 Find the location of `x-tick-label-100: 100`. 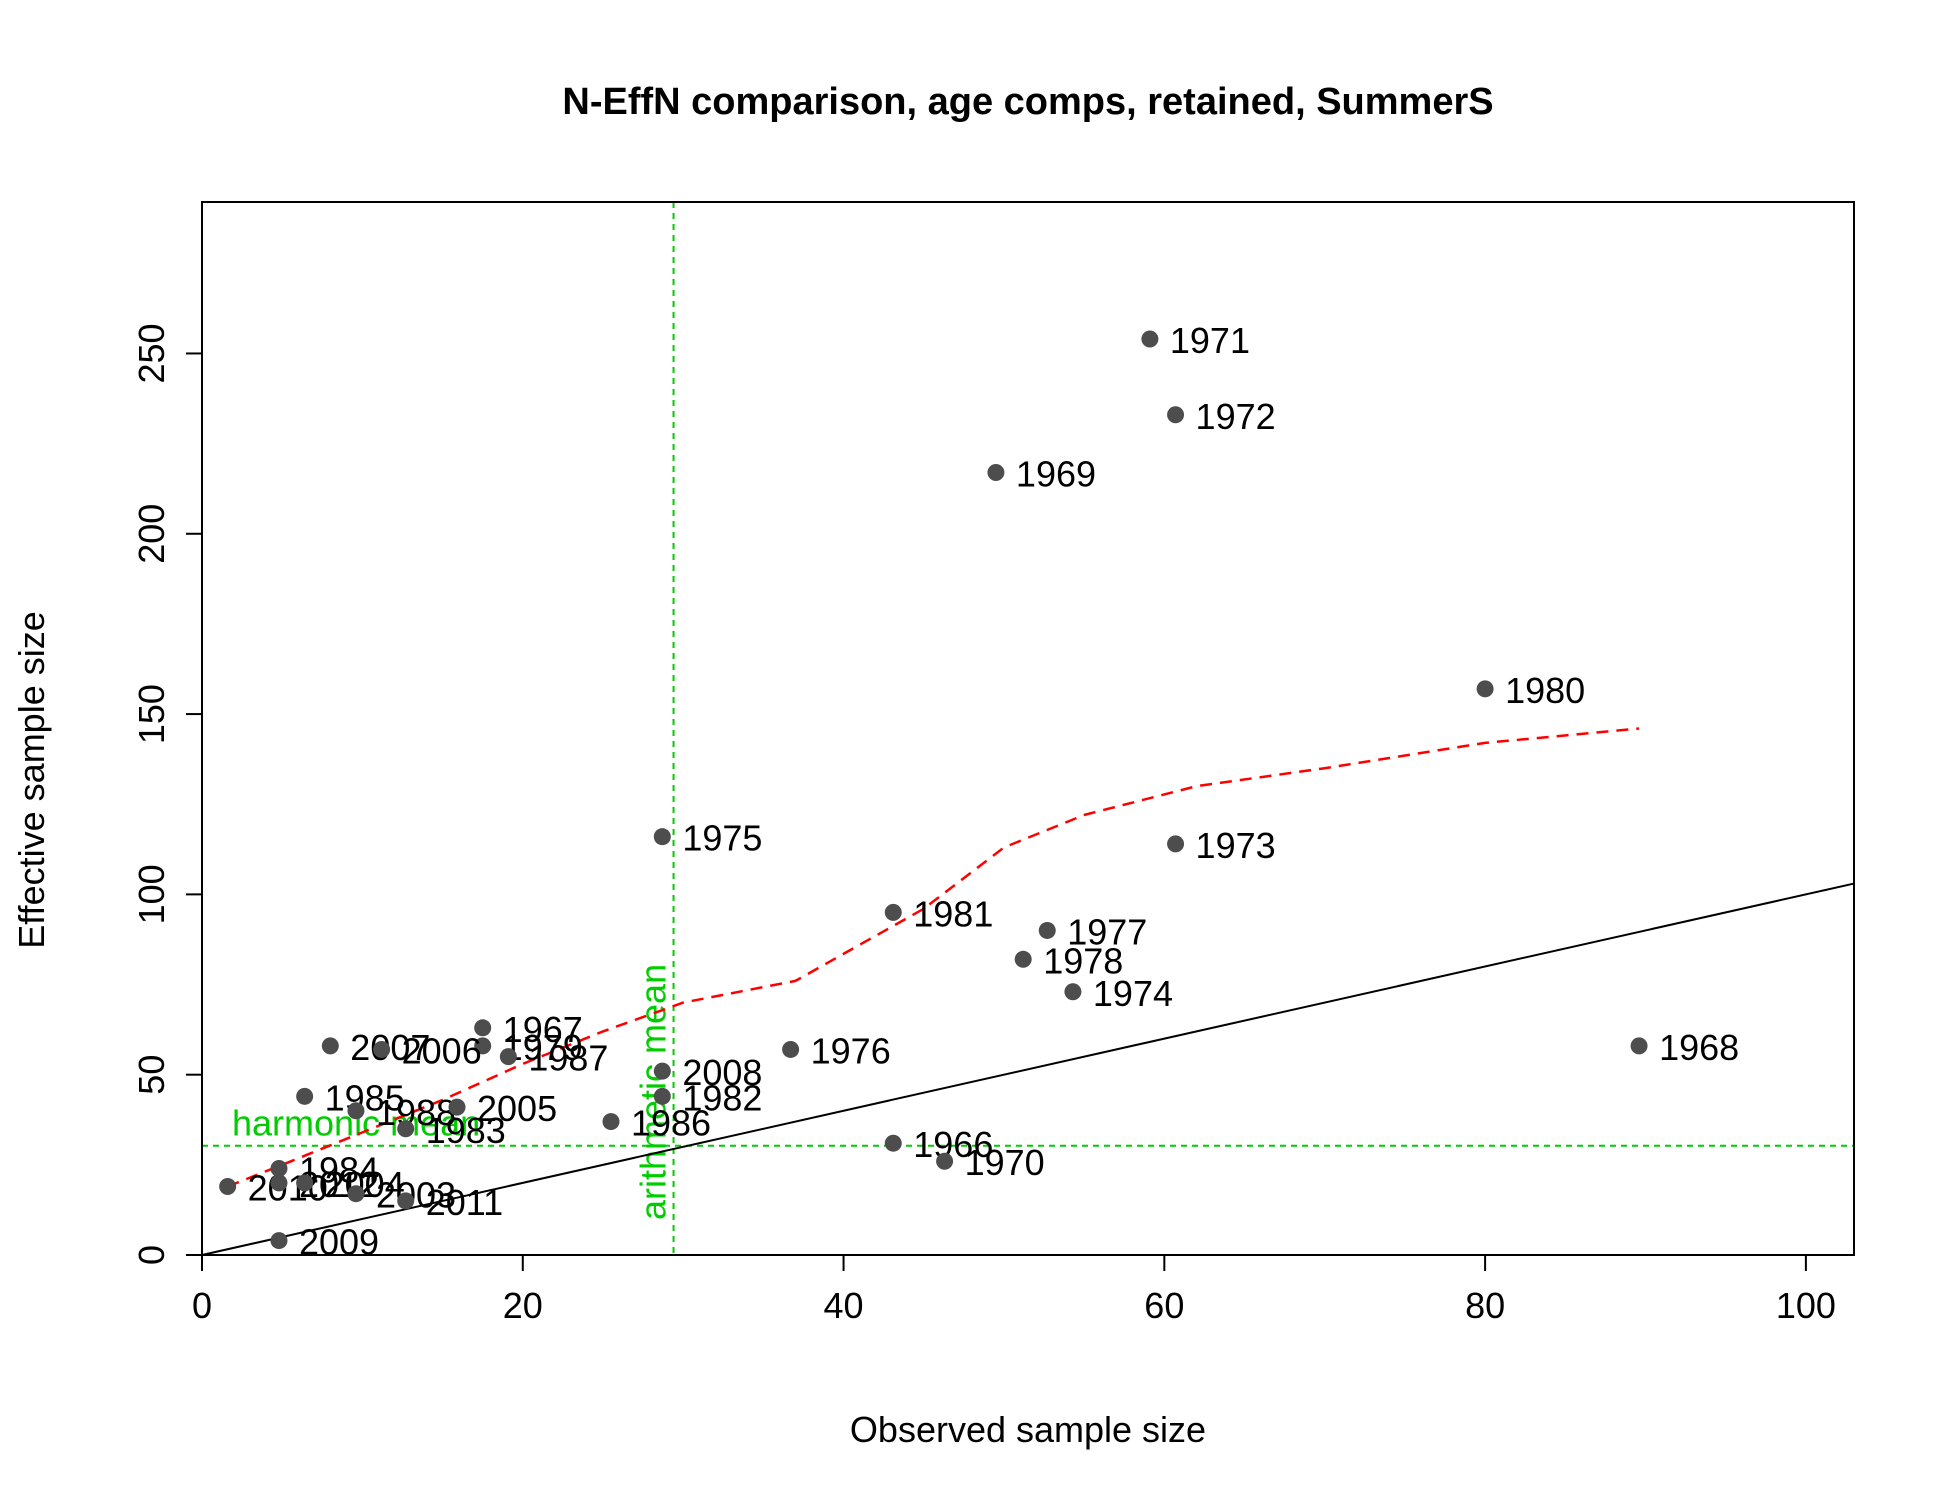

x-tick-label-100: 100 is located at coordinates (1806, 1305).